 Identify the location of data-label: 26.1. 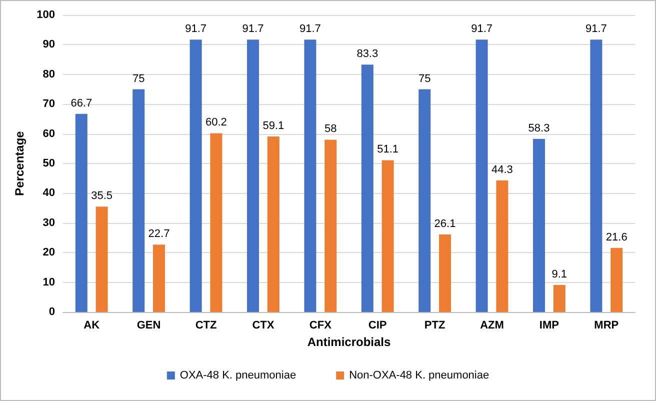
(445, 224).